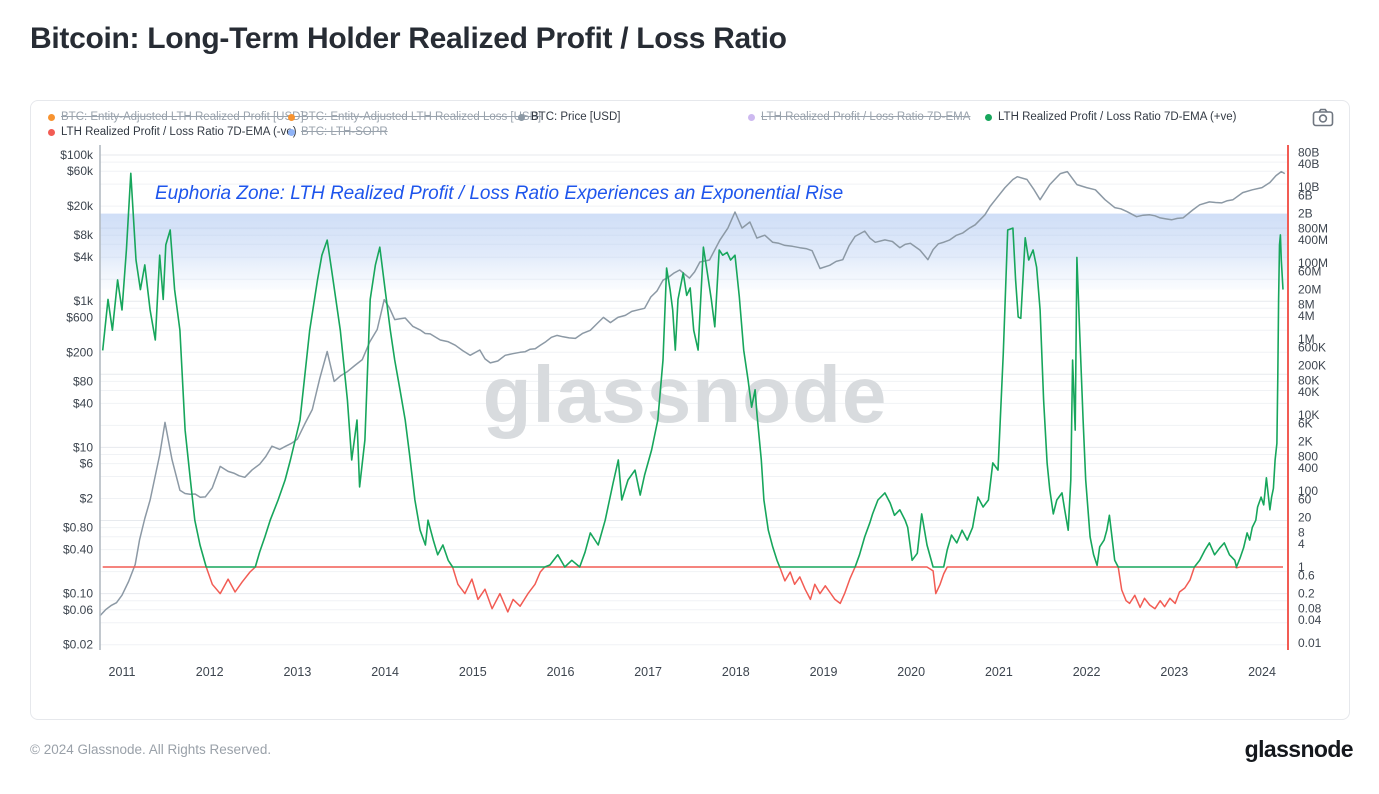  Describe the element at coordinates (1306, 305) in the screenshot. I see `right-axis-tick: 8M` at that location.